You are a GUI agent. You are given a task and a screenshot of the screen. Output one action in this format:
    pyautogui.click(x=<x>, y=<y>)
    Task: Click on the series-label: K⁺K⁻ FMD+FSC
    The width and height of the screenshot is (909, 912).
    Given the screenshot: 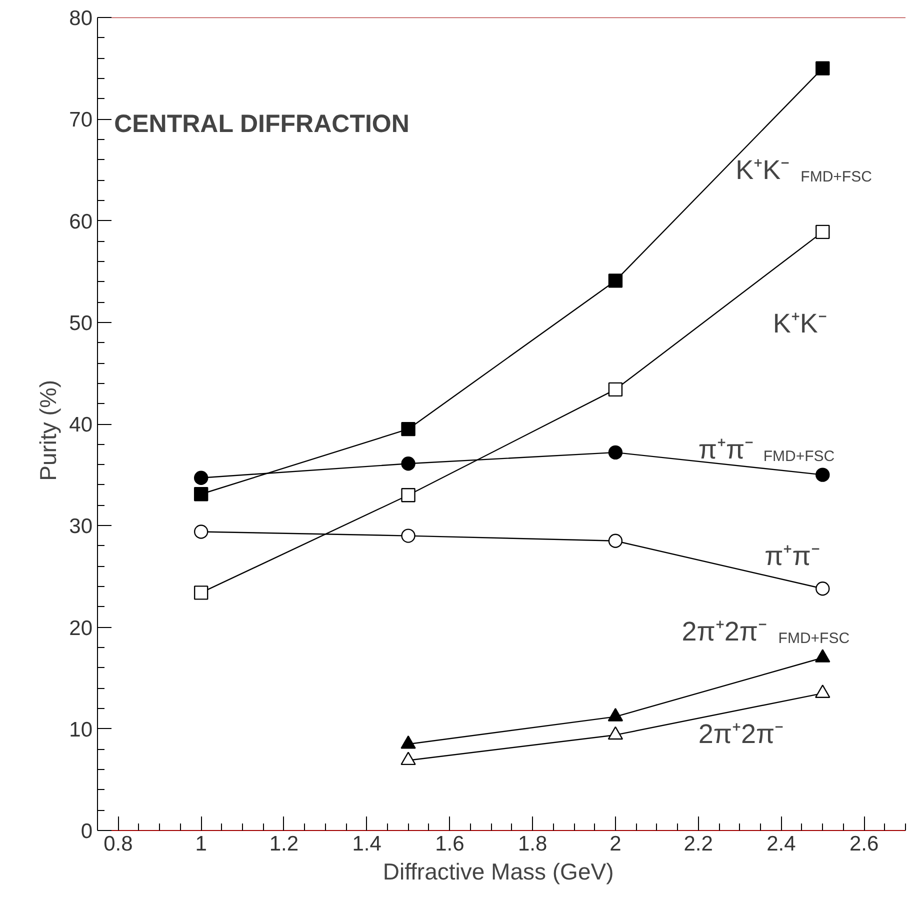 What is the action you would take?
    pyautogui.click(x=804, y=170)
    